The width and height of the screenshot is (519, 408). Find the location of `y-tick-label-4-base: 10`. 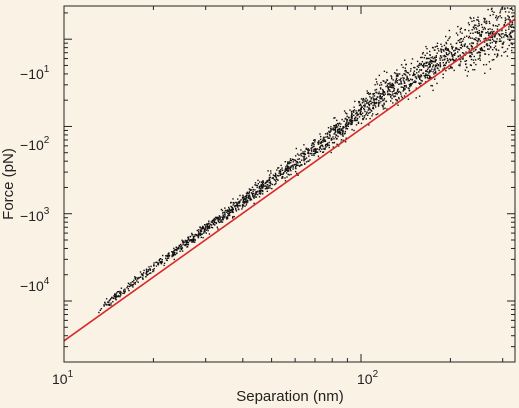

y-tick-label-4-base: 10 is located at coordinates (36, 286).